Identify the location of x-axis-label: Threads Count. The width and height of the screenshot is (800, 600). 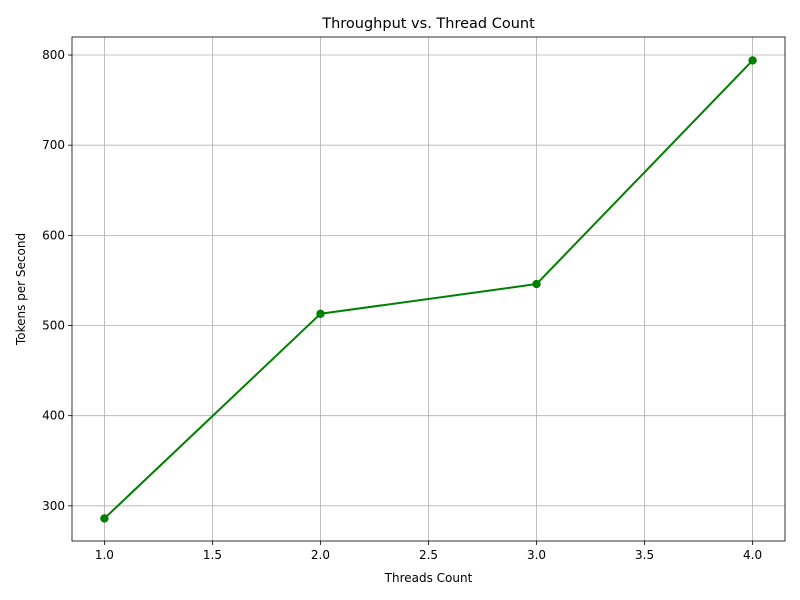
(428, 578).